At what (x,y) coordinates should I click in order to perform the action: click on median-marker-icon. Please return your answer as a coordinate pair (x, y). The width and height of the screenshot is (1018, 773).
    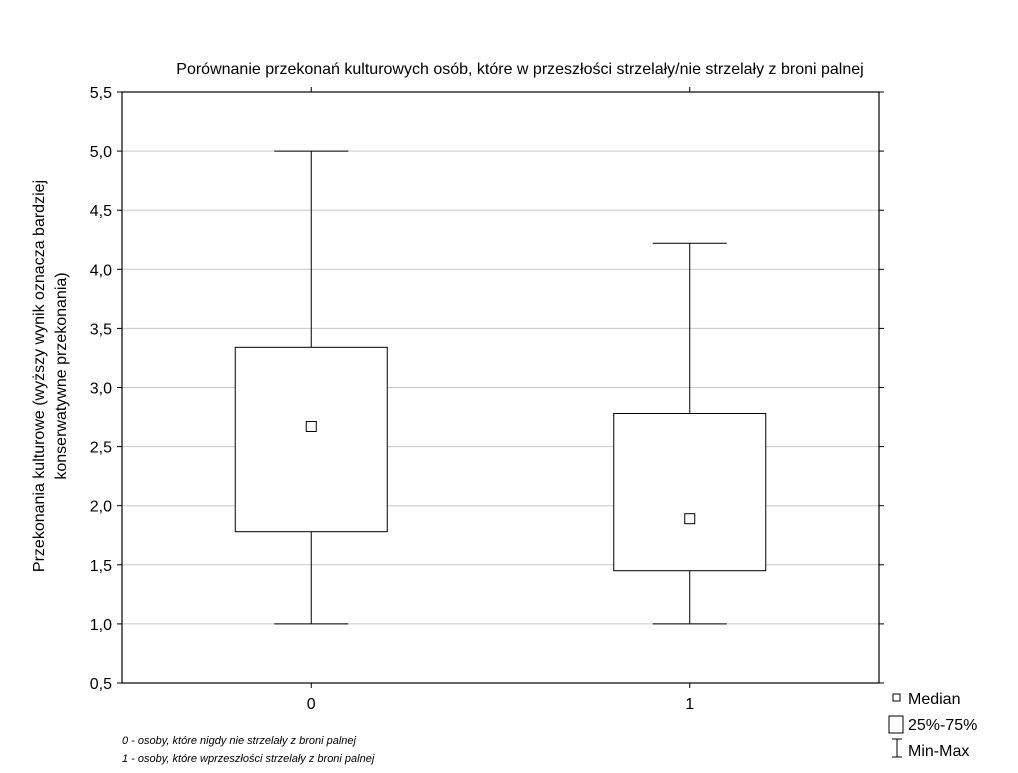
    Looking at the image, I should click on (896, 697).